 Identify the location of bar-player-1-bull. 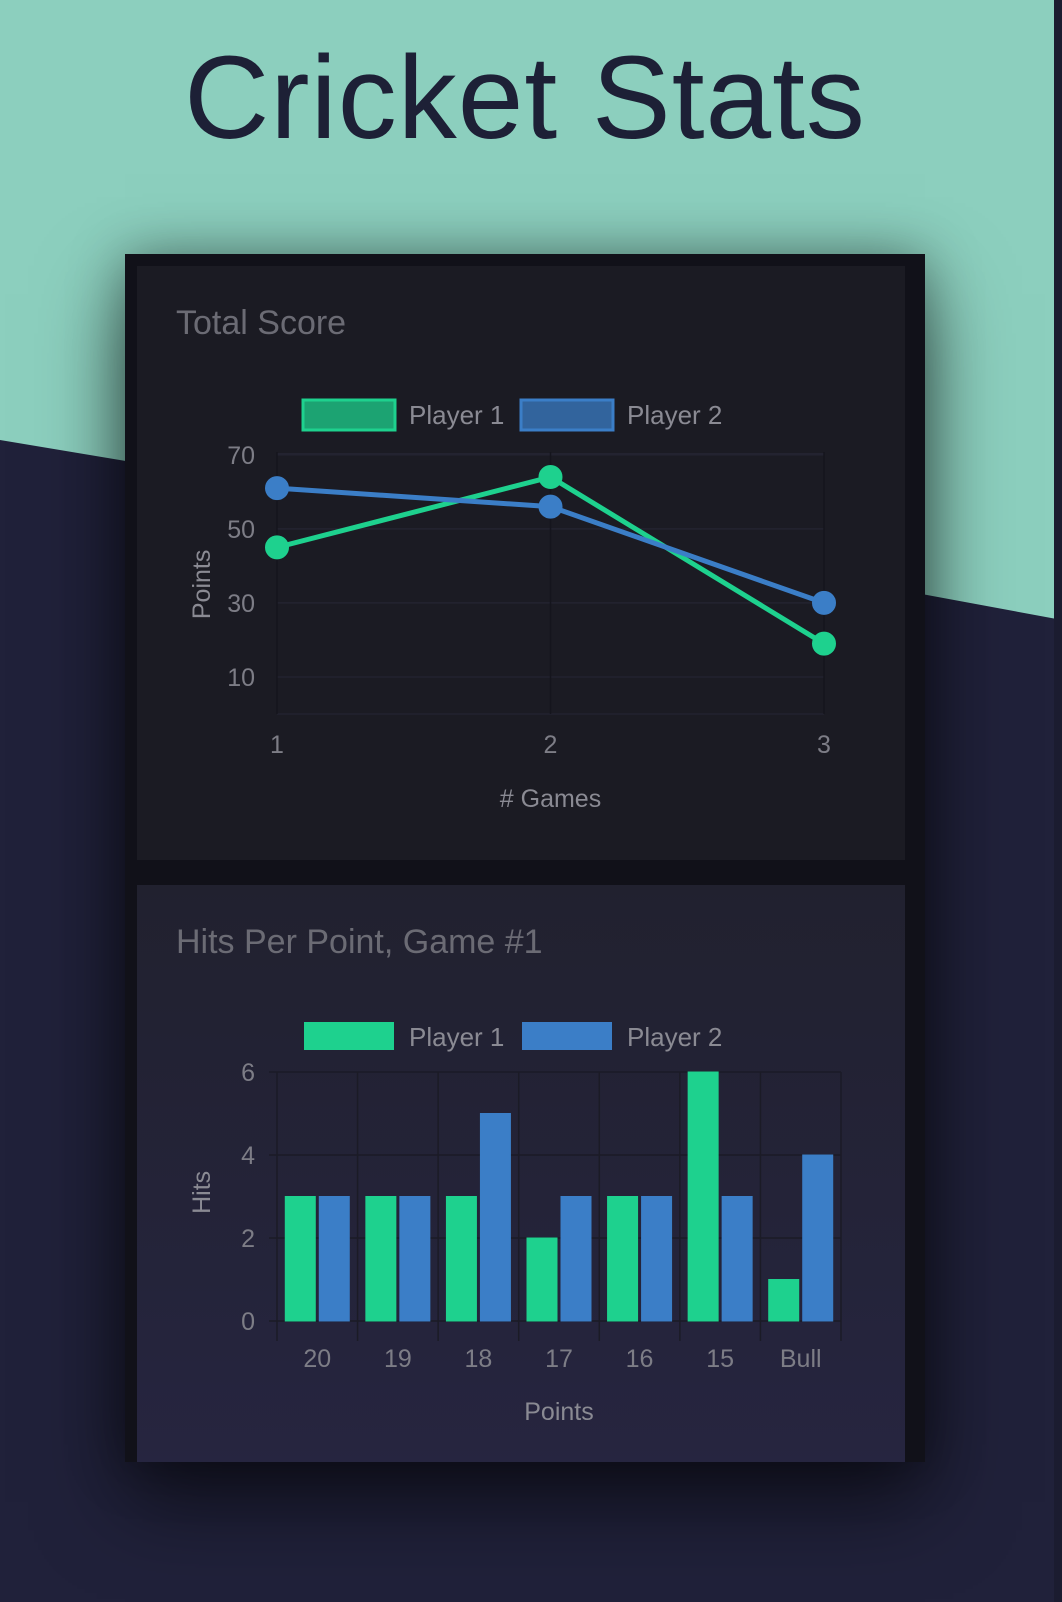
(784, 1300).